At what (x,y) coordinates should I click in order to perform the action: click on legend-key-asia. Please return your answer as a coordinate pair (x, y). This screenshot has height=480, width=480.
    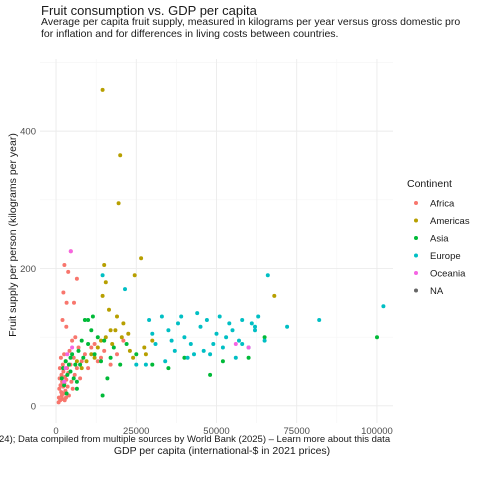
    Looking at the image, I should click on (416, 238).